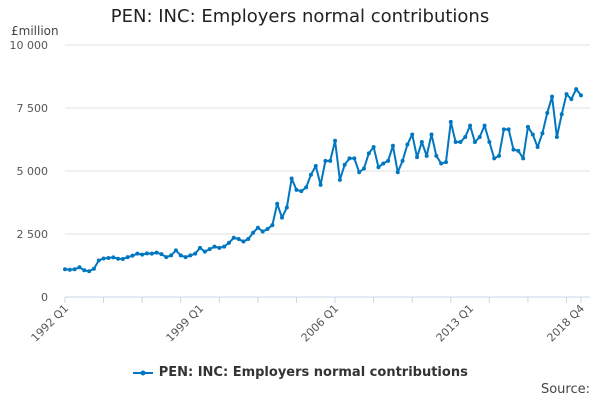 Image resolution: width=600 pixels, height=400 pixels. Describe the element at coordinates (35, 31) in the screenshot. I see `y-axis-unit-label: £million` at that location.